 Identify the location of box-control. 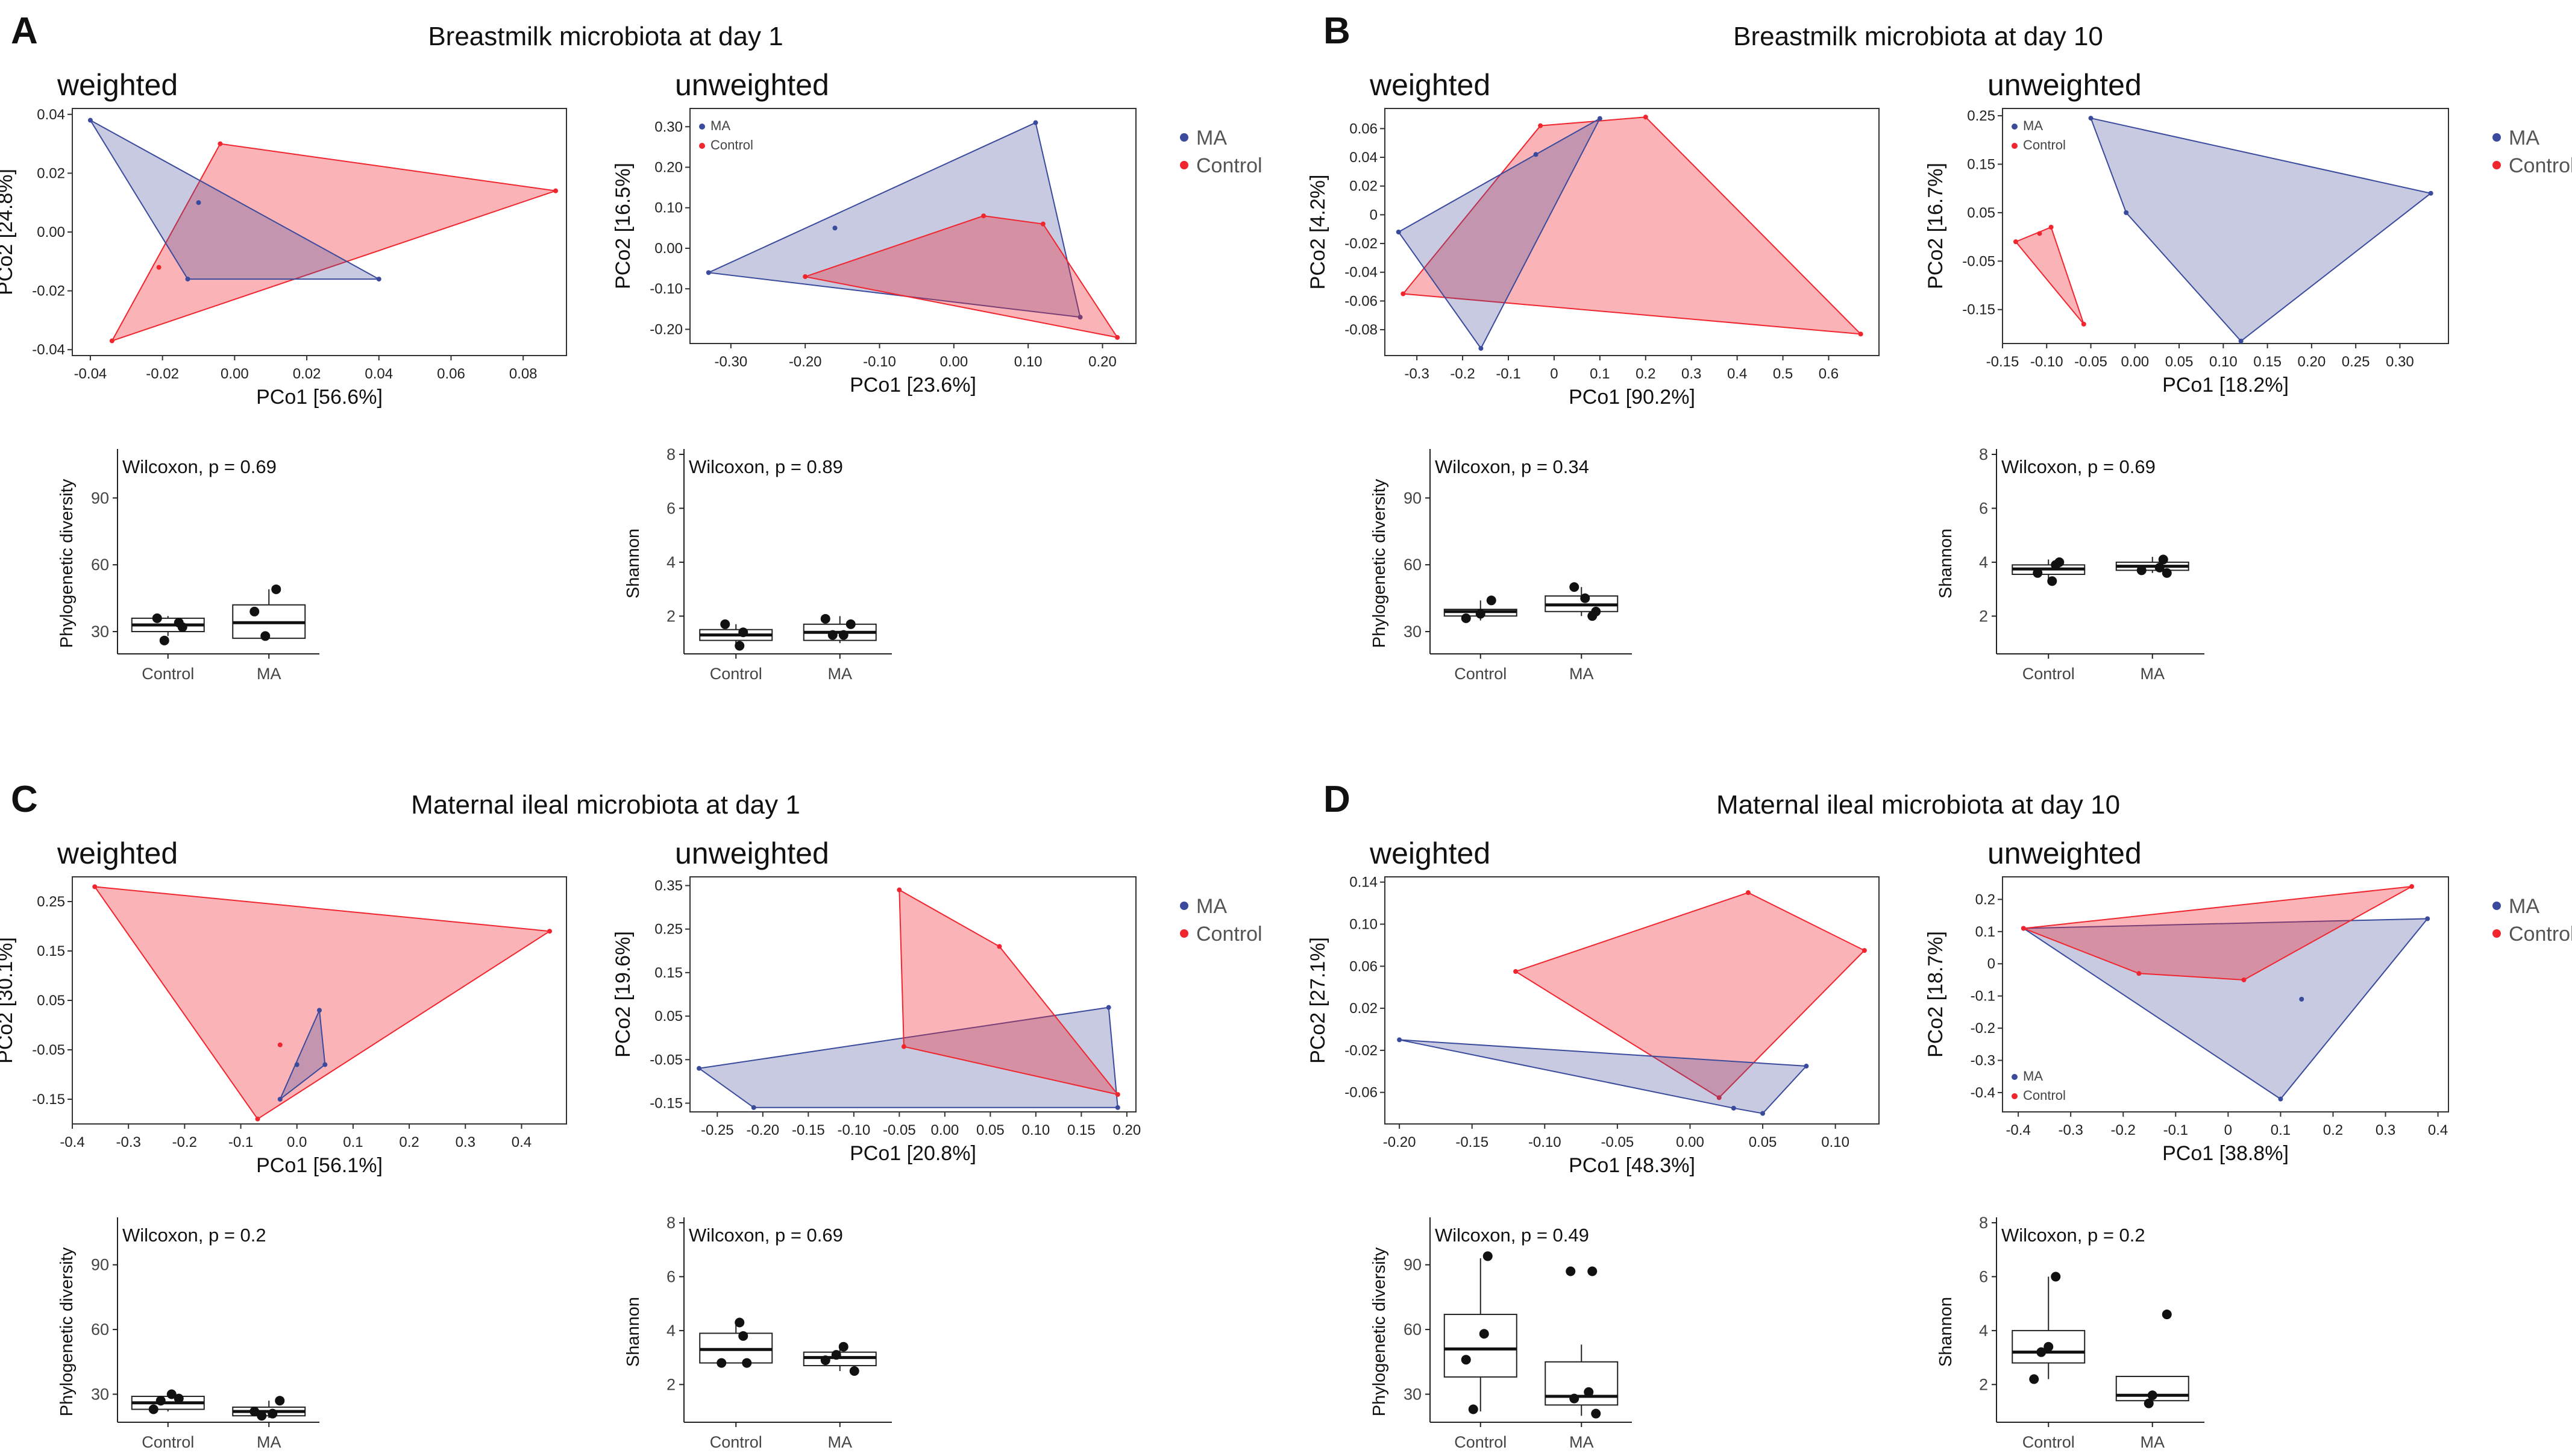
(1480, 1346).